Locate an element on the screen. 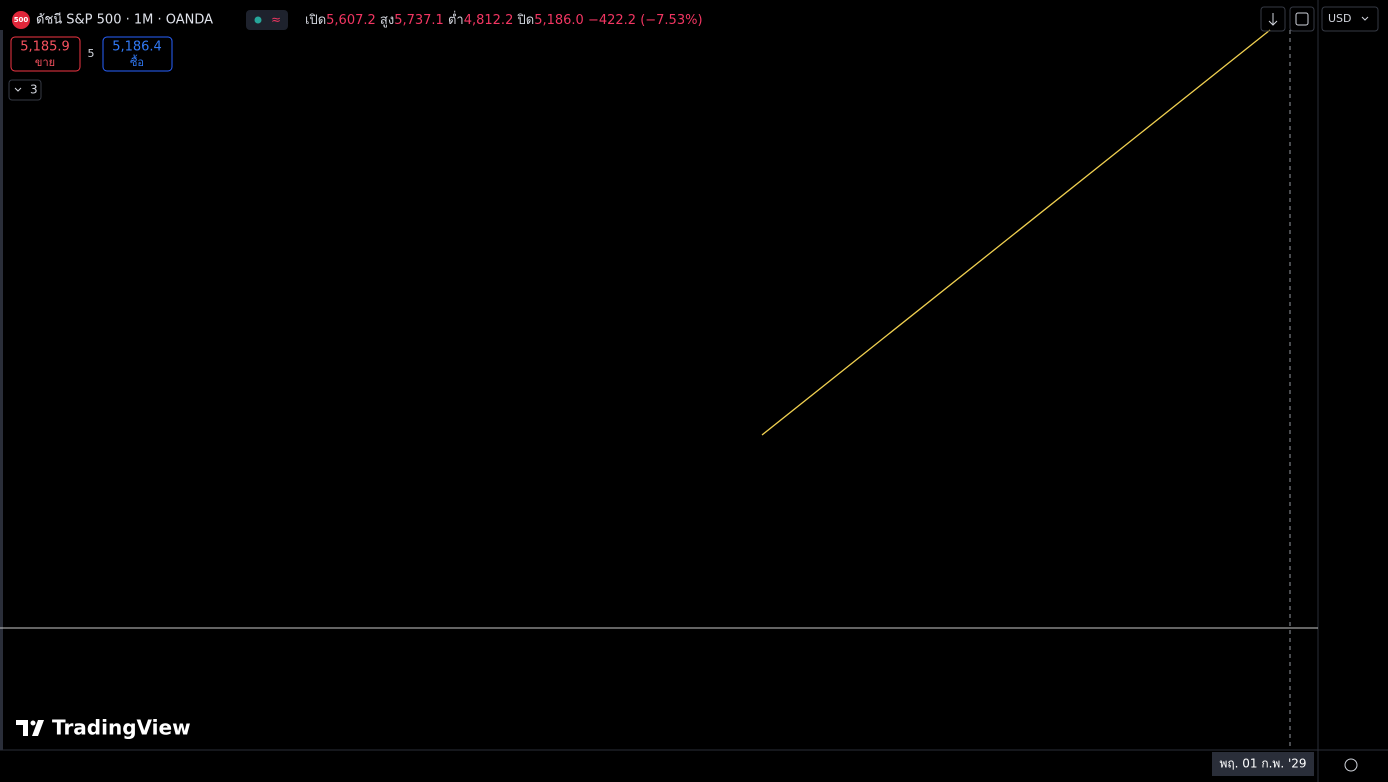 The height and width of the screenshot is (782, 1388). fullscreen-icon is located at coordinates (1302, 19).